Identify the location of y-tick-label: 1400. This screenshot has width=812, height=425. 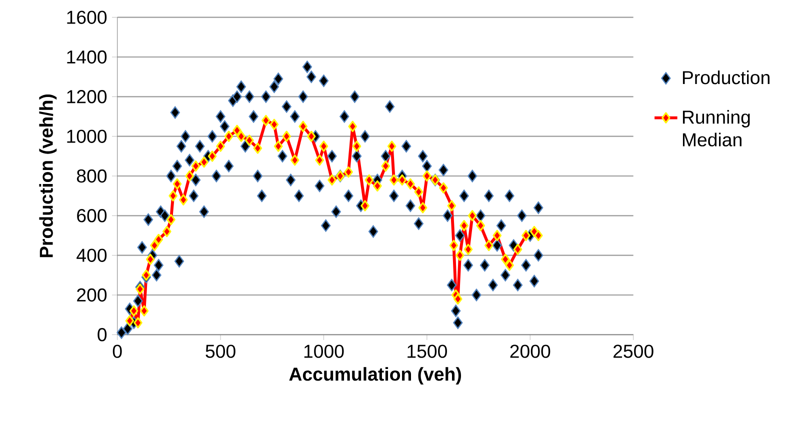
(87, 57).